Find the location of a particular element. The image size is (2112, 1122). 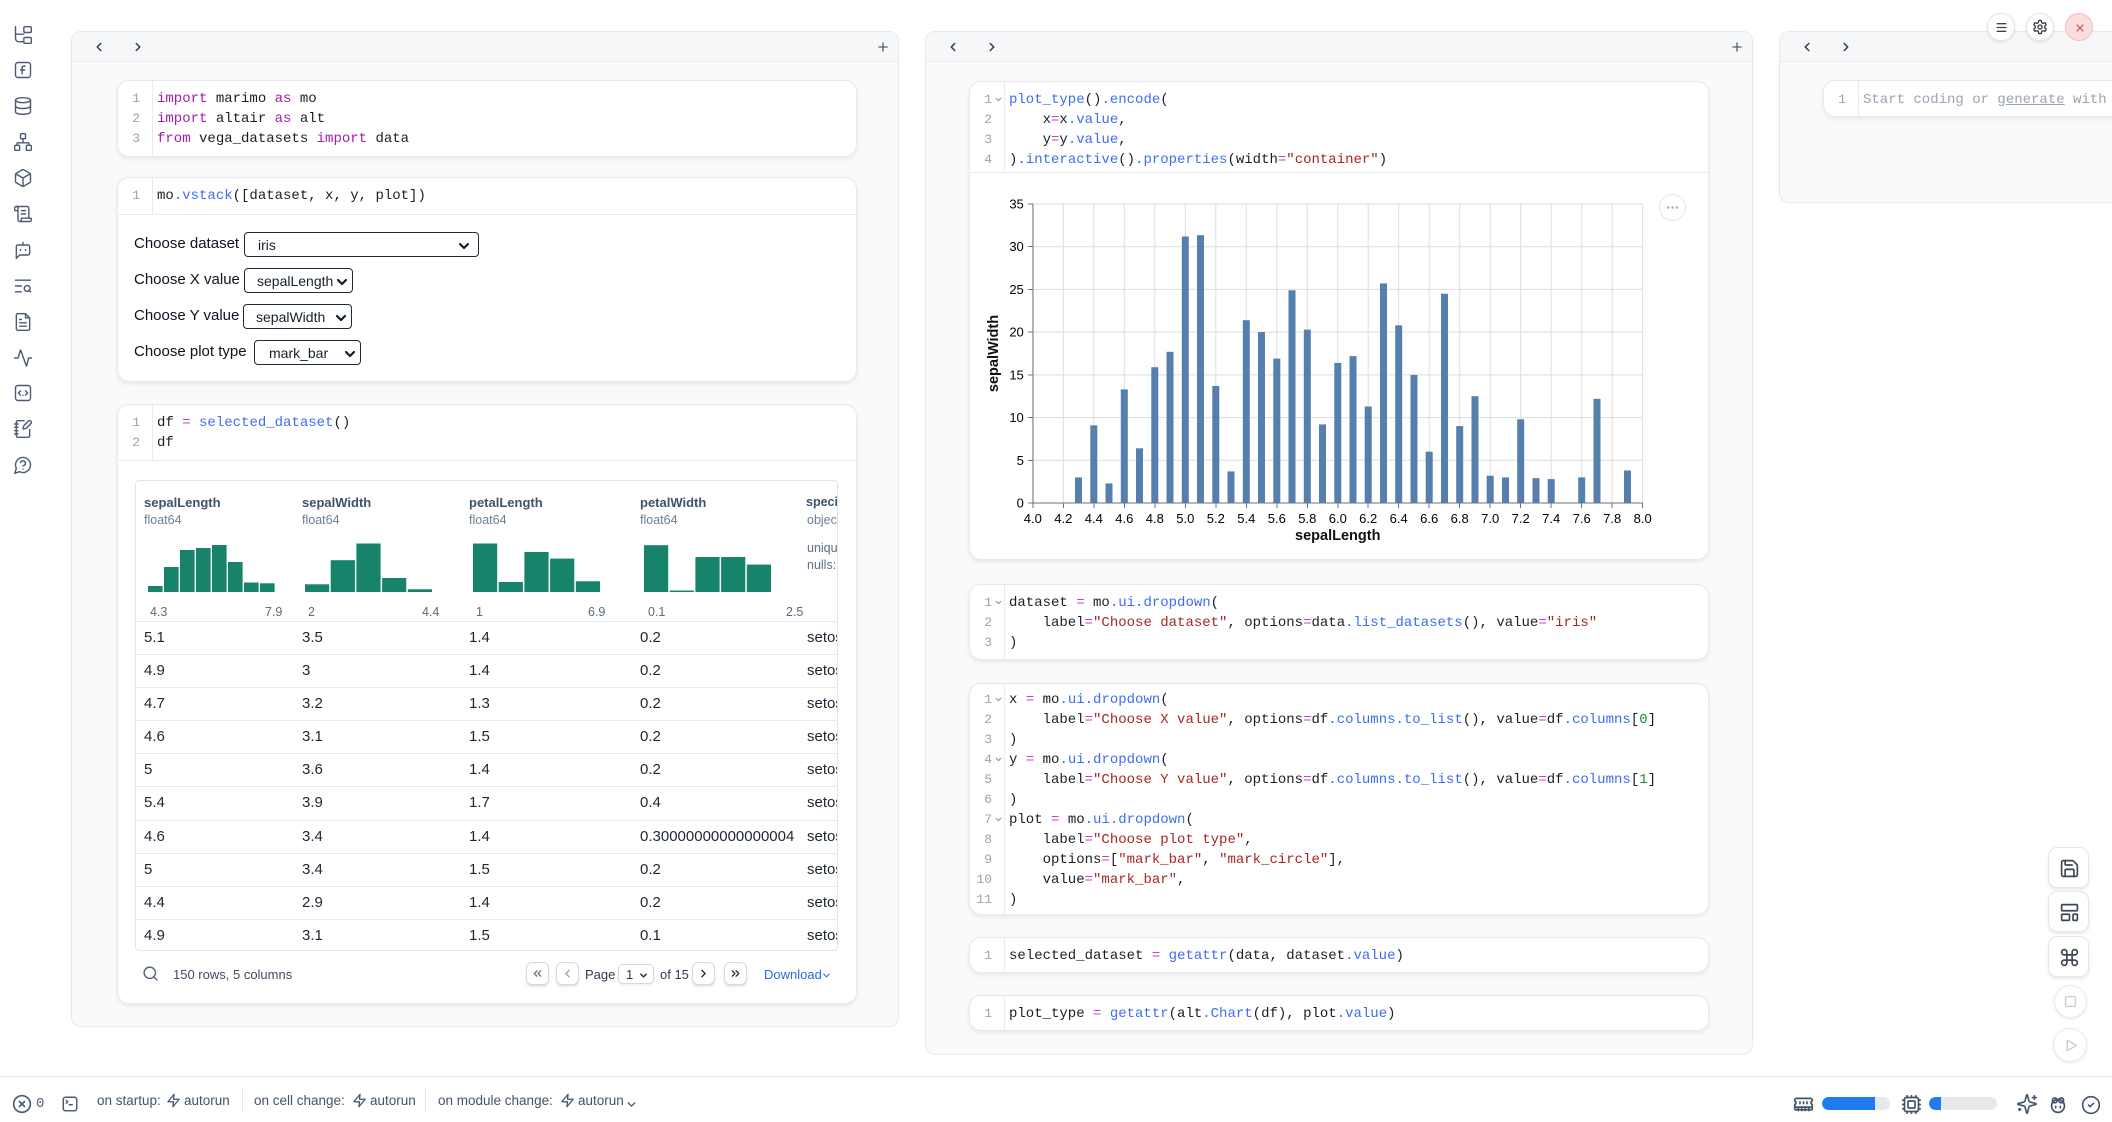

svg-text: 15 is located at coordinates (1016, 374).